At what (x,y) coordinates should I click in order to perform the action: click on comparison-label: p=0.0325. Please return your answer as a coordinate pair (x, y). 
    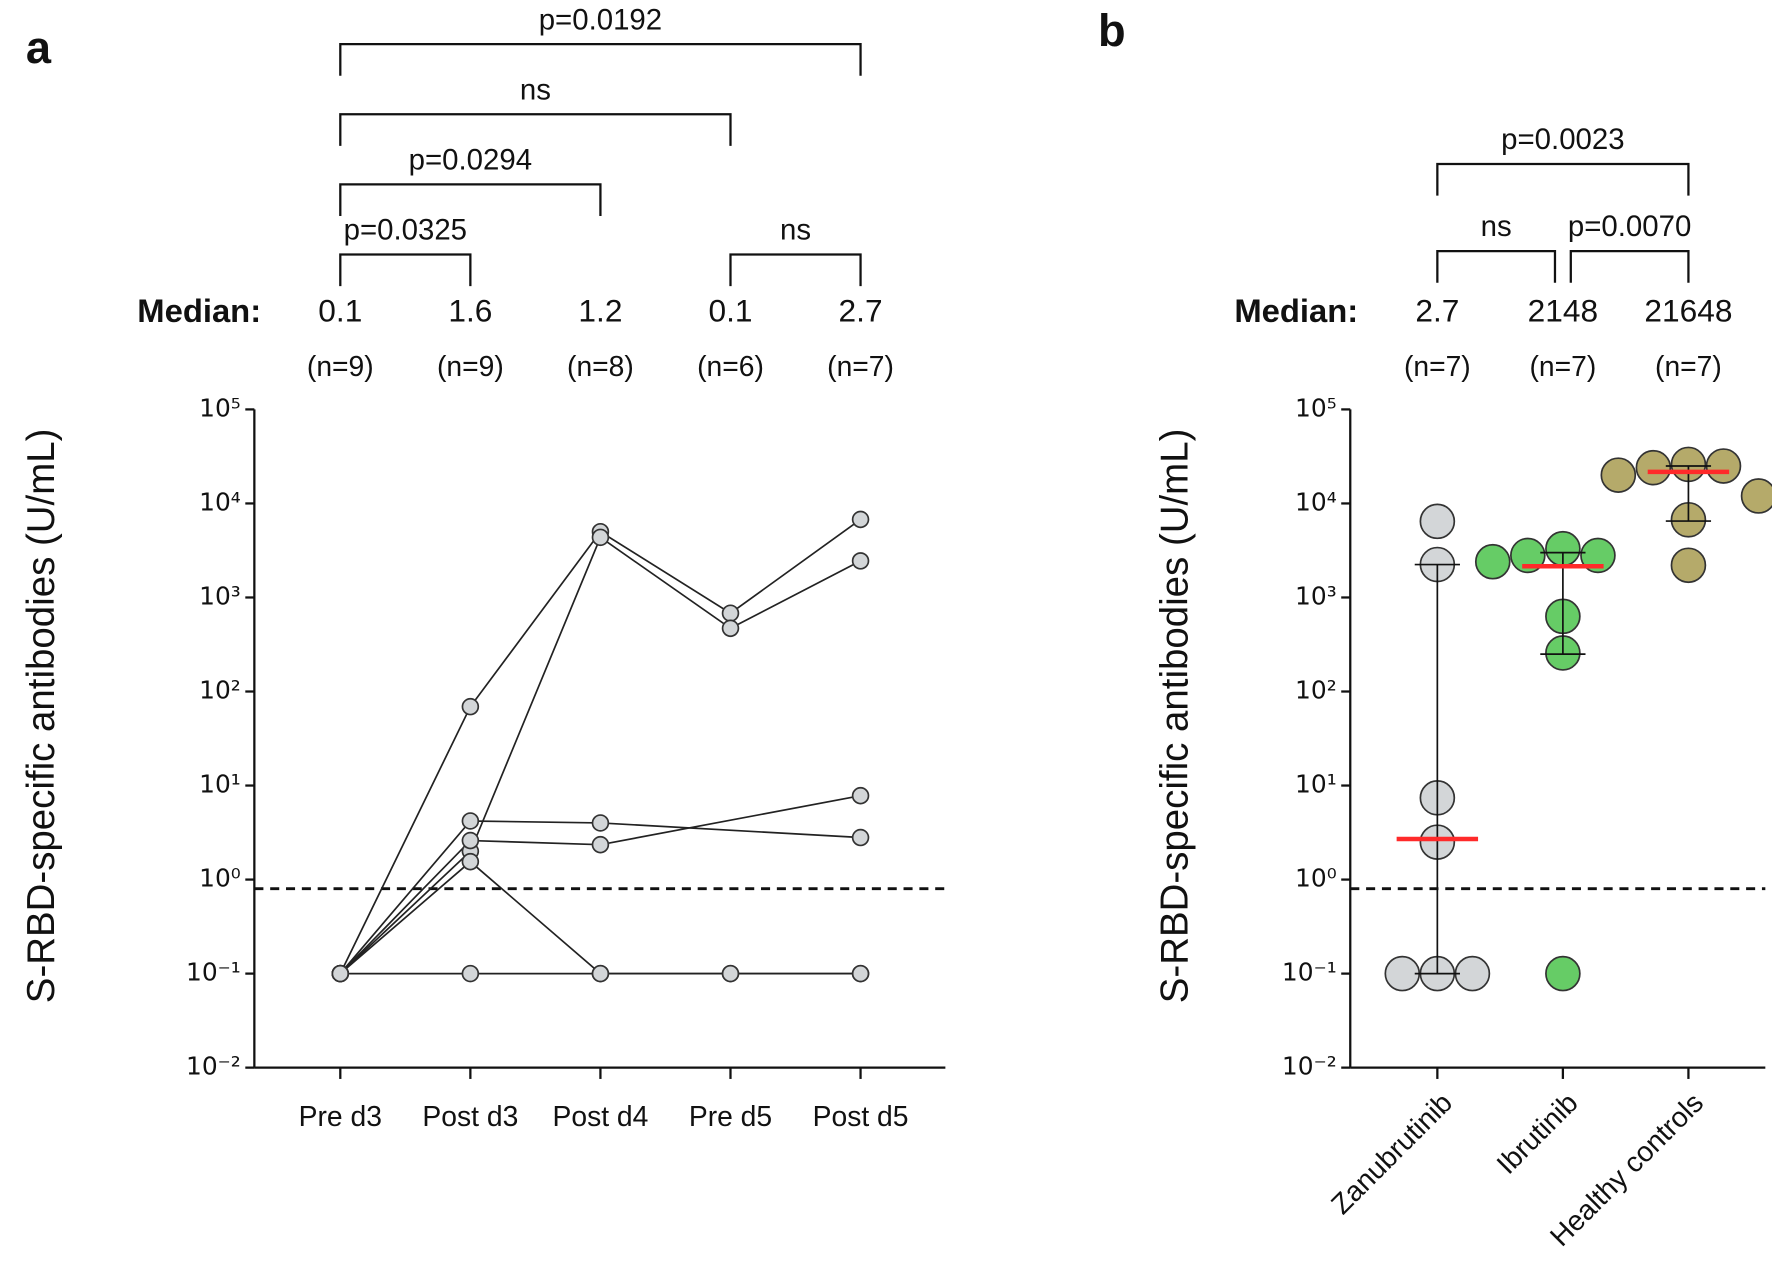
    Looking at the image, I should click on (405, 230).